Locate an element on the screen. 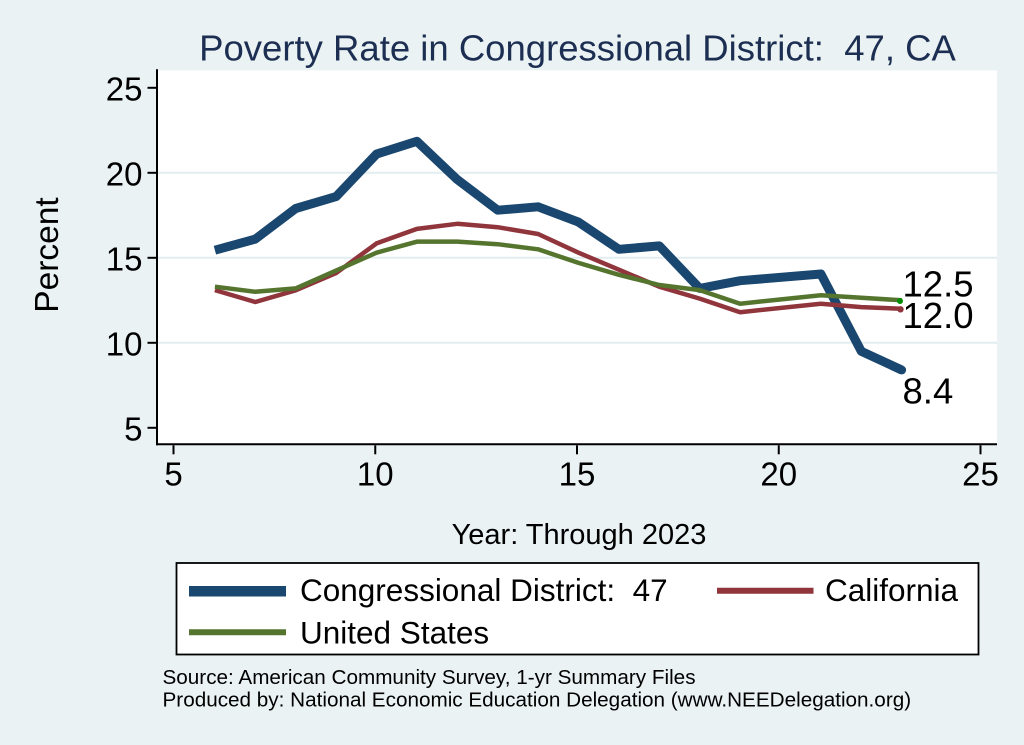  svg-text: California is located at coordinates (892, 590).